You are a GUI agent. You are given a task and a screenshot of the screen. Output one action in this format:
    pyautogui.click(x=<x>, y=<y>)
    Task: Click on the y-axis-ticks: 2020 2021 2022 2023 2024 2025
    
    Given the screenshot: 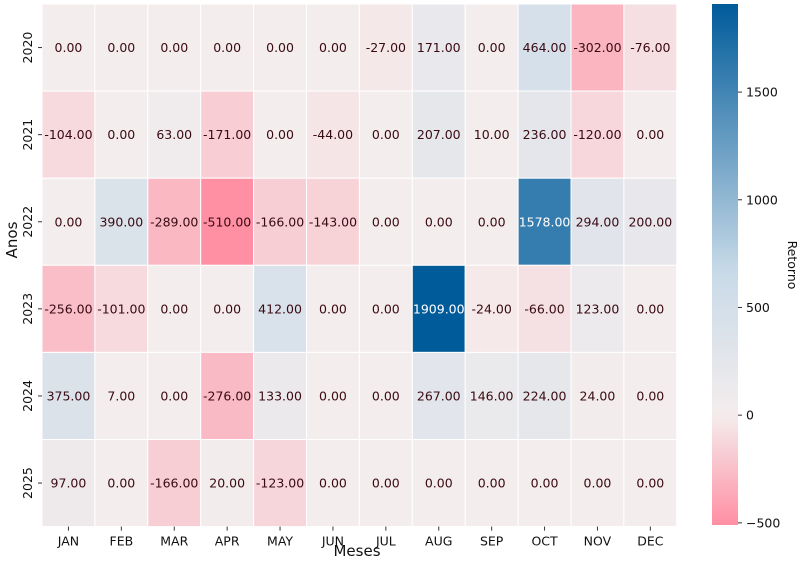 What is the action you would take?
    pyautogui.click(x=31, y=265)
    